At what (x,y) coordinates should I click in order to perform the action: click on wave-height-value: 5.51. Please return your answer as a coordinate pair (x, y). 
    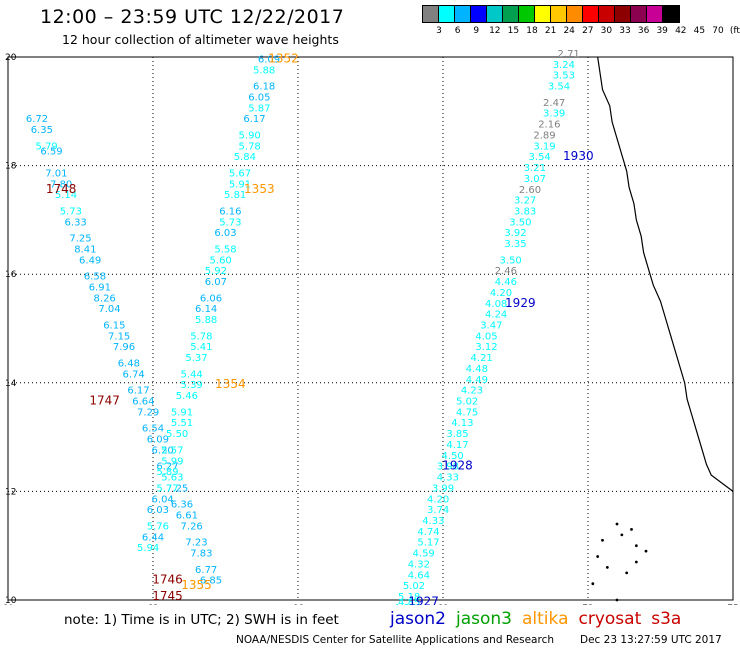
    Looking at the image, I should click on (182, 423).